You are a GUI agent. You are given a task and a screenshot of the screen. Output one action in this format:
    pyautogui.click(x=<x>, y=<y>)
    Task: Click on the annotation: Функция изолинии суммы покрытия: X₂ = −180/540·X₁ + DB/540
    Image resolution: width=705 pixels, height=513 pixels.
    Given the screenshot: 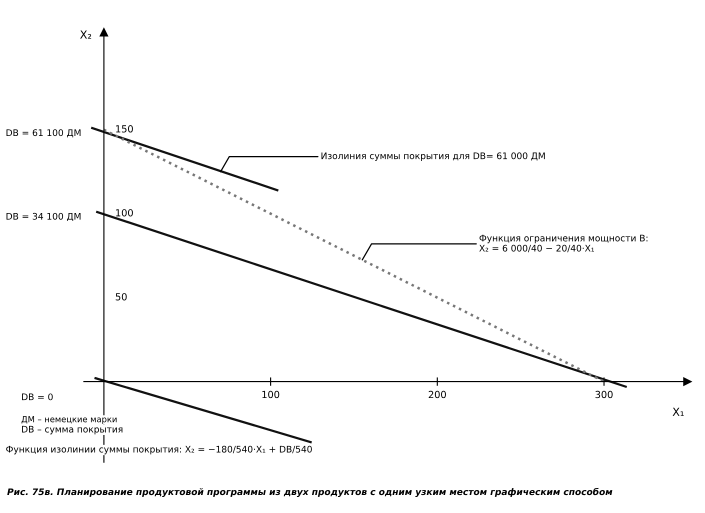 What is the action you would take?
    pyautogui.click(x=159, y=450)
    